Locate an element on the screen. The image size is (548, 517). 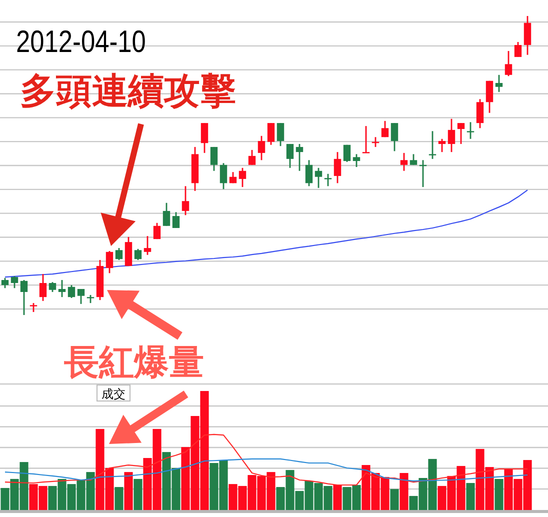
title: 成交 is located at coordinates (113, 393).